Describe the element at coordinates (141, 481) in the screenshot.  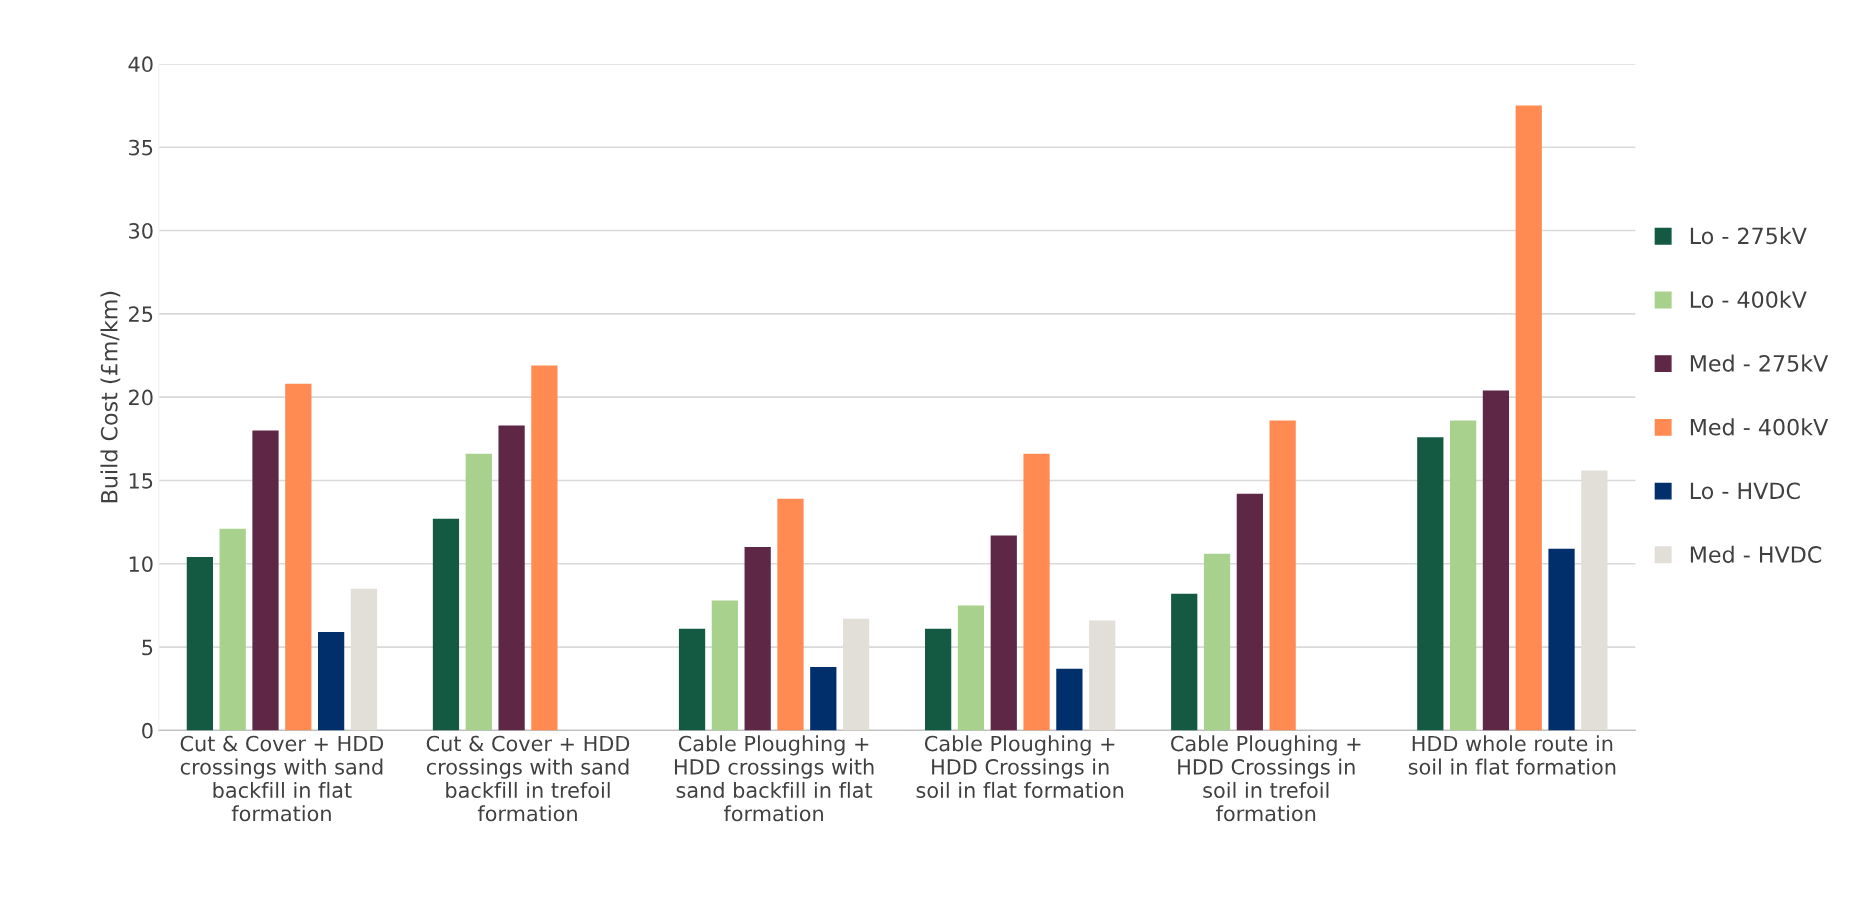
I see `y-tick-label: 15` at that location.